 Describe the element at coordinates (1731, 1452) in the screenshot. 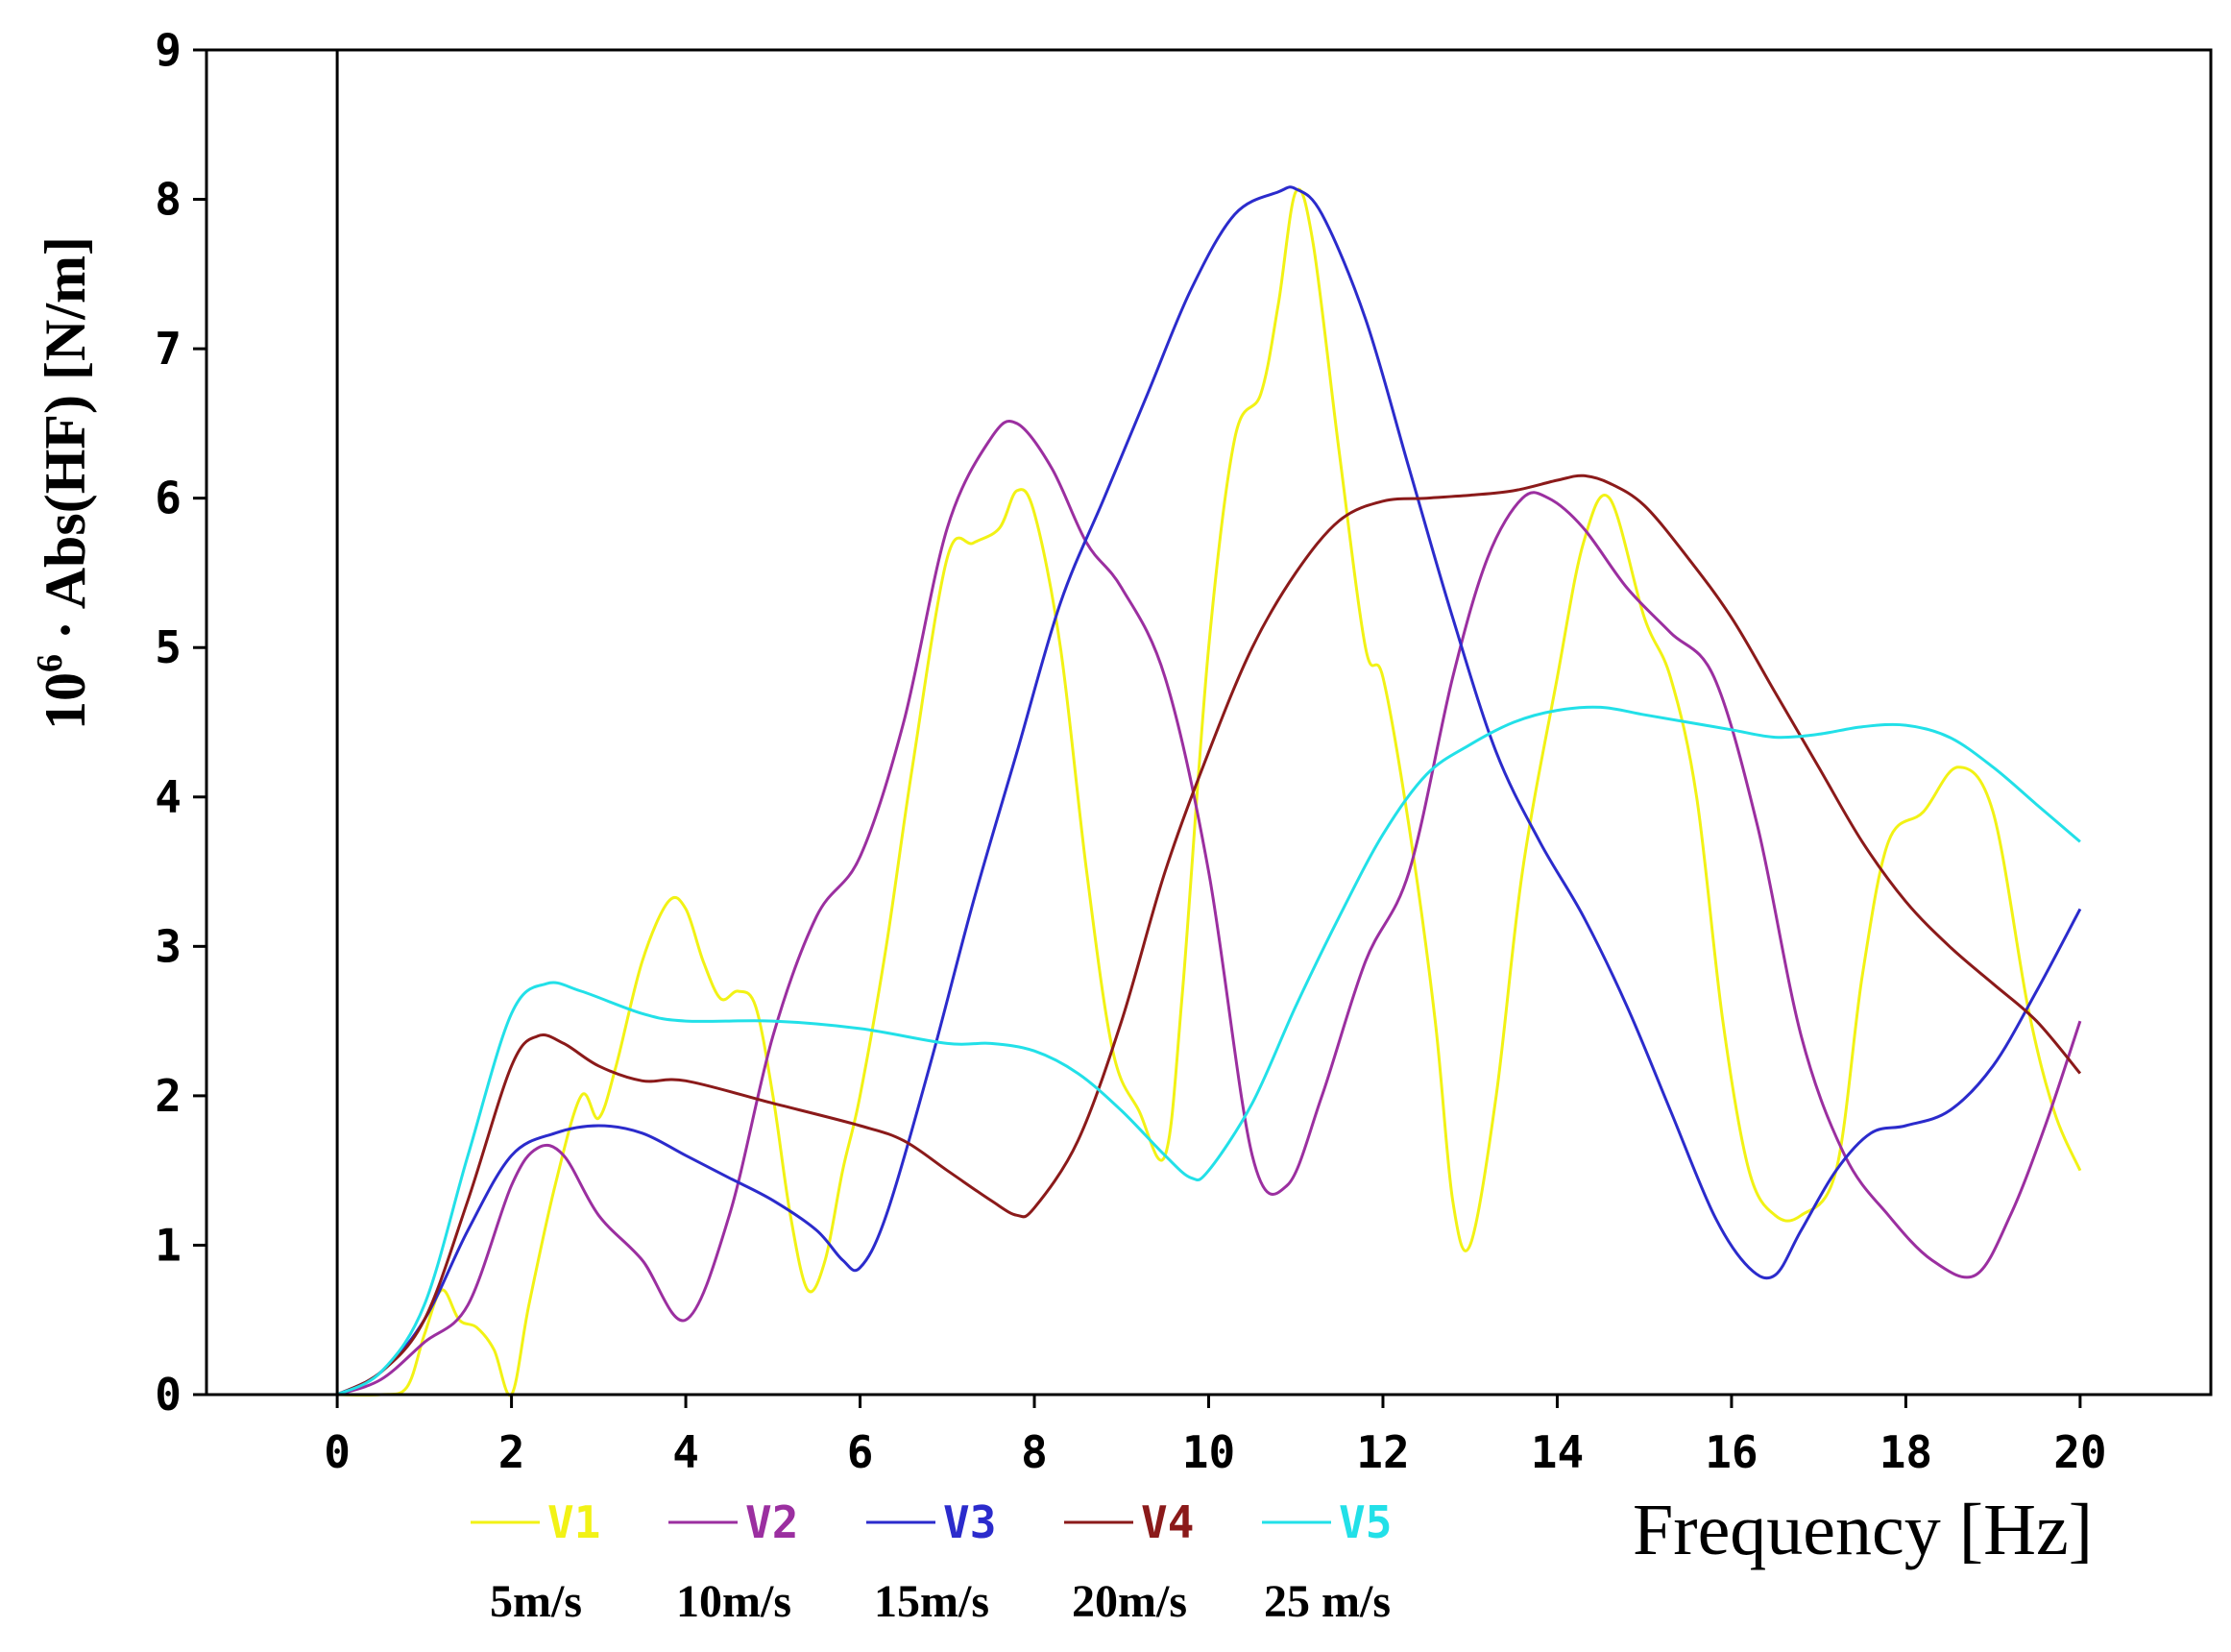

I see `x-tick-label: 16` at that location.